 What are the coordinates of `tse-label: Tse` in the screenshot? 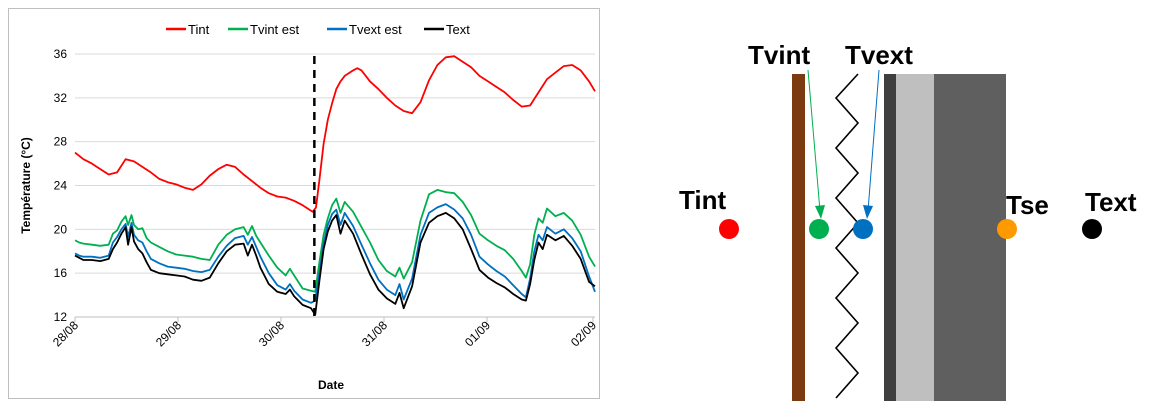 It's located at (1027, 205).